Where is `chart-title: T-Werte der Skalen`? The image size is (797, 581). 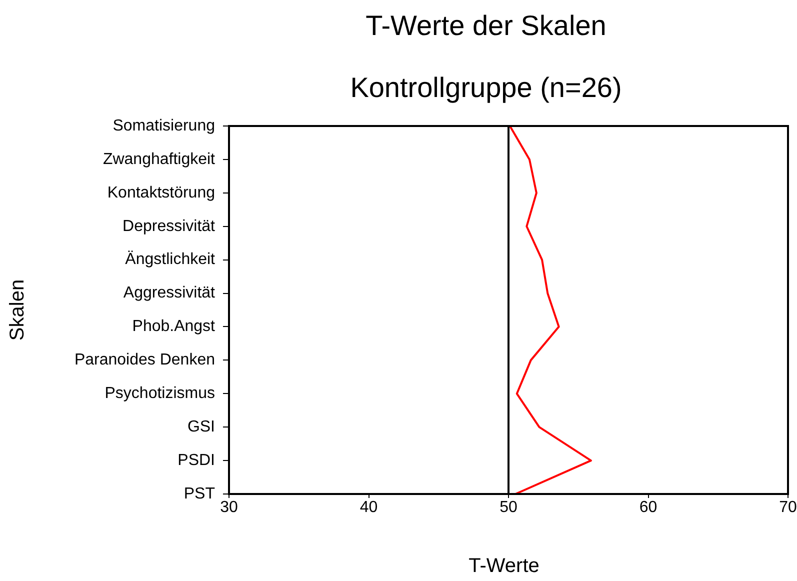
chart-title: T-Werte der Skalen is located at coordinates (486, 26).